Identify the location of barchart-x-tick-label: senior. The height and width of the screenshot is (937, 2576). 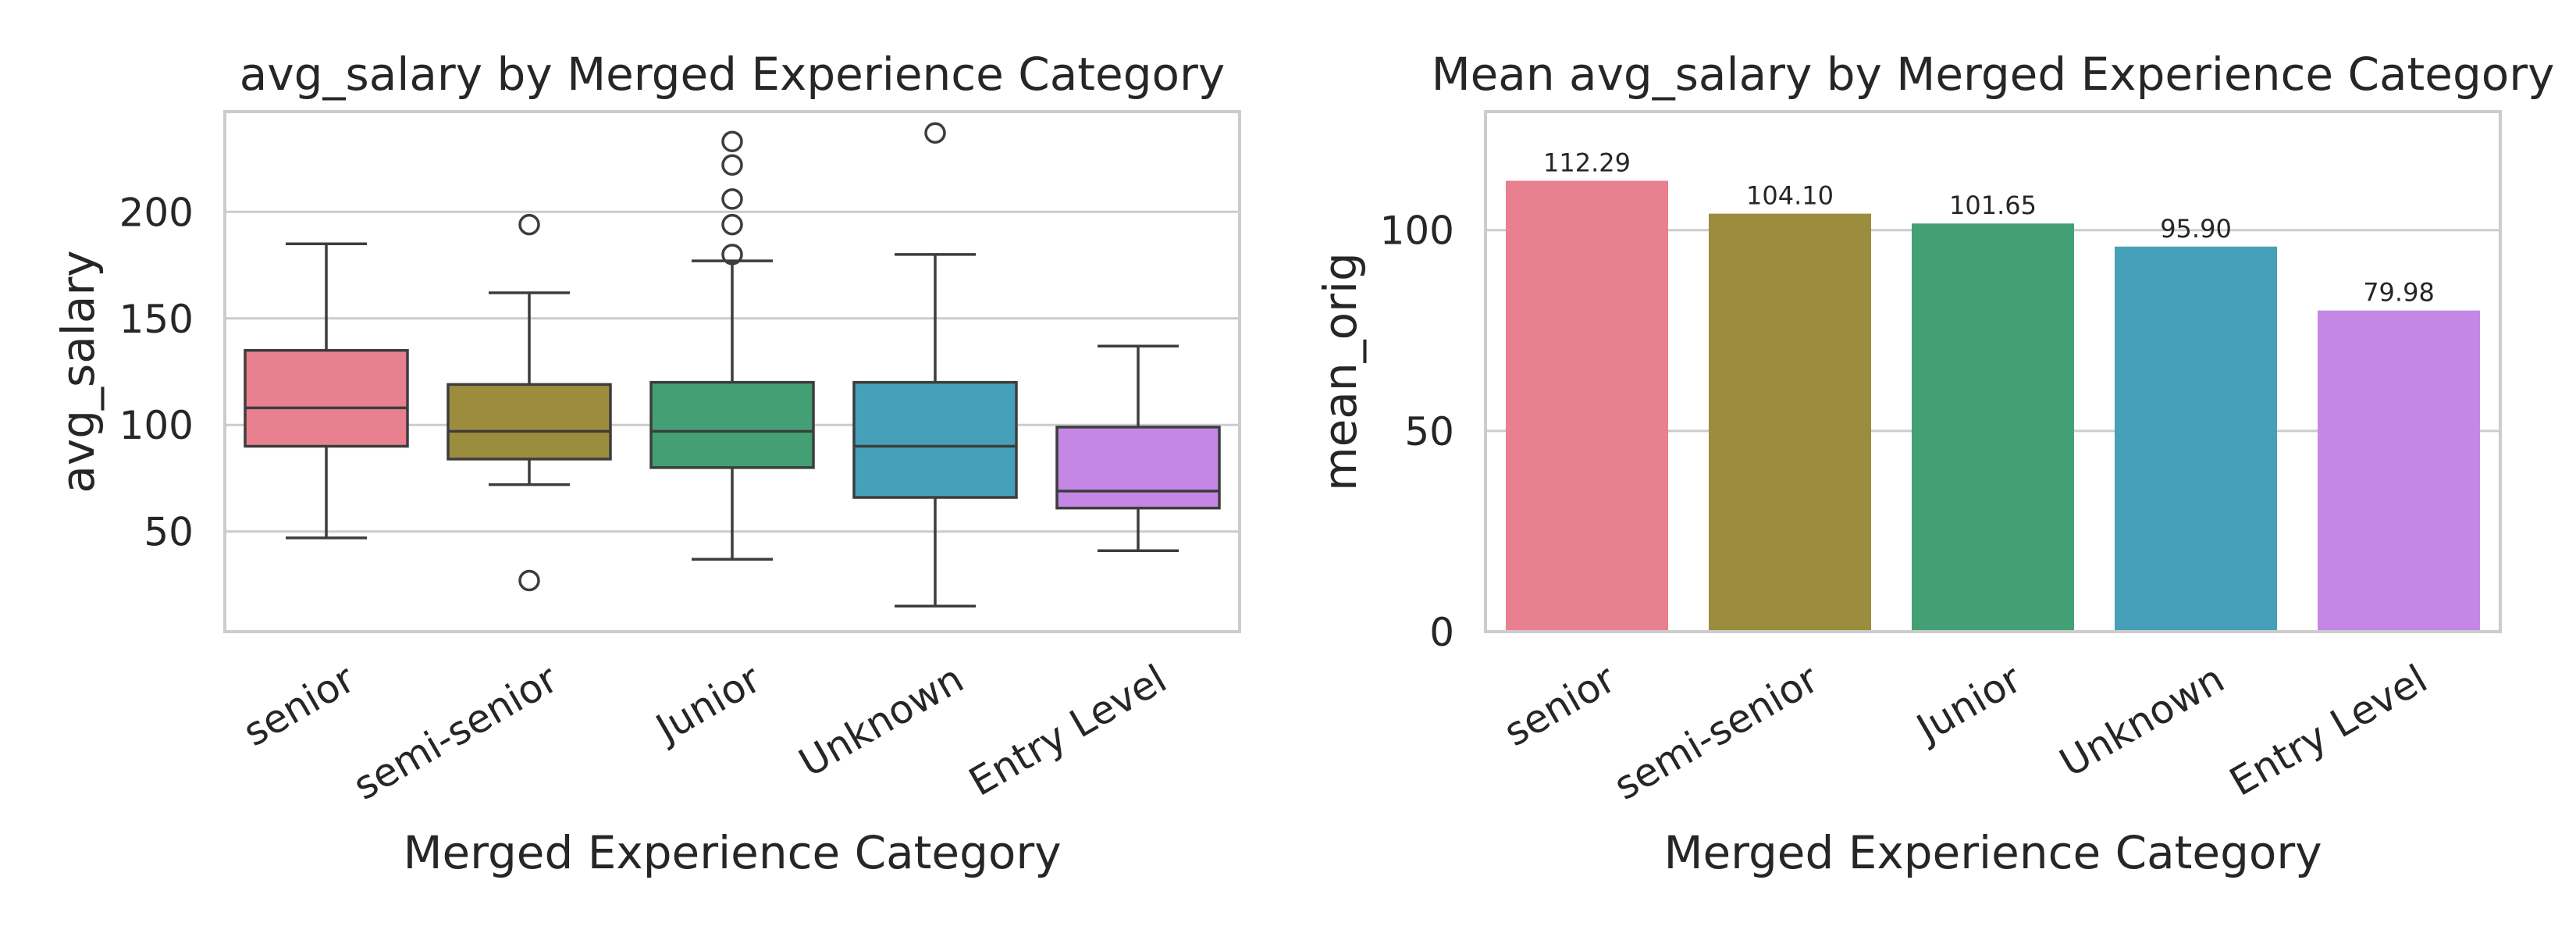
(1559, 705).